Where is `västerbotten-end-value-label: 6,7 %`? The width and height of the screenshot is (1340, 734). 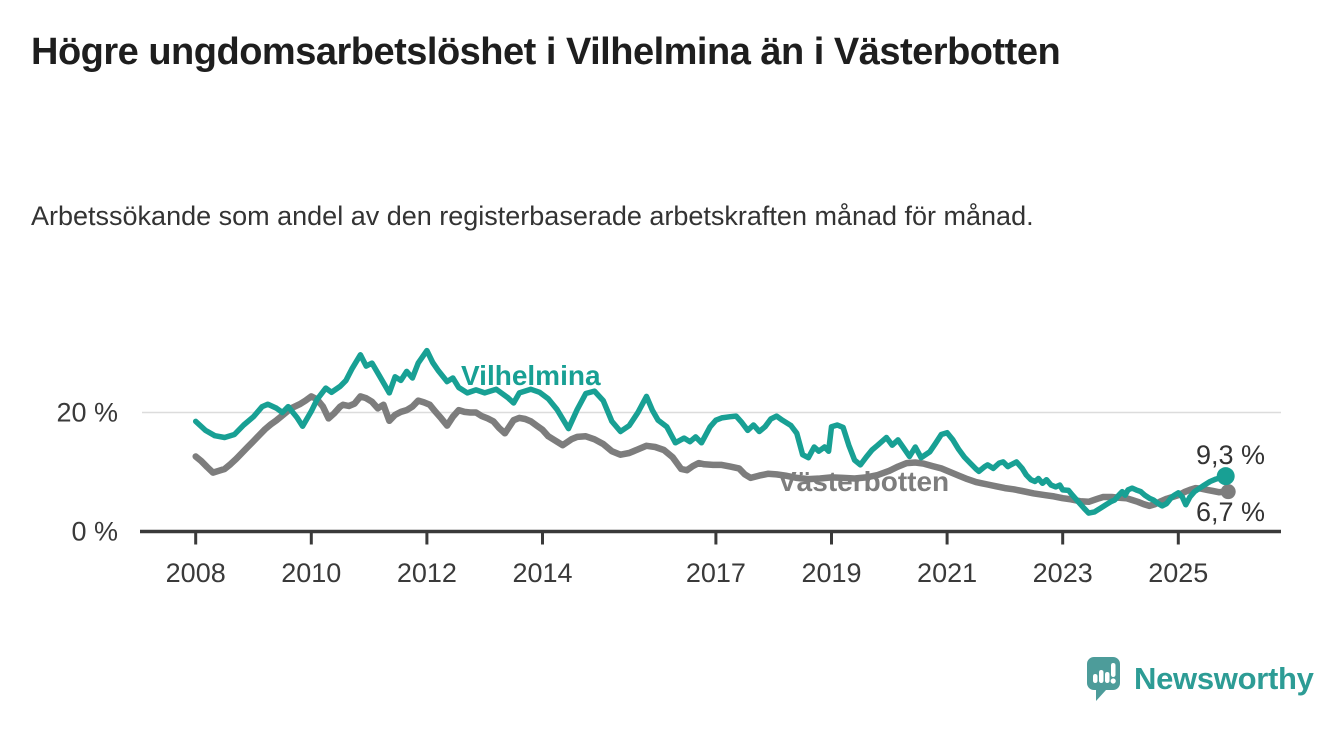
västerbotten-end-value-label: 6,7 % is located at coordinates (1230, 512).